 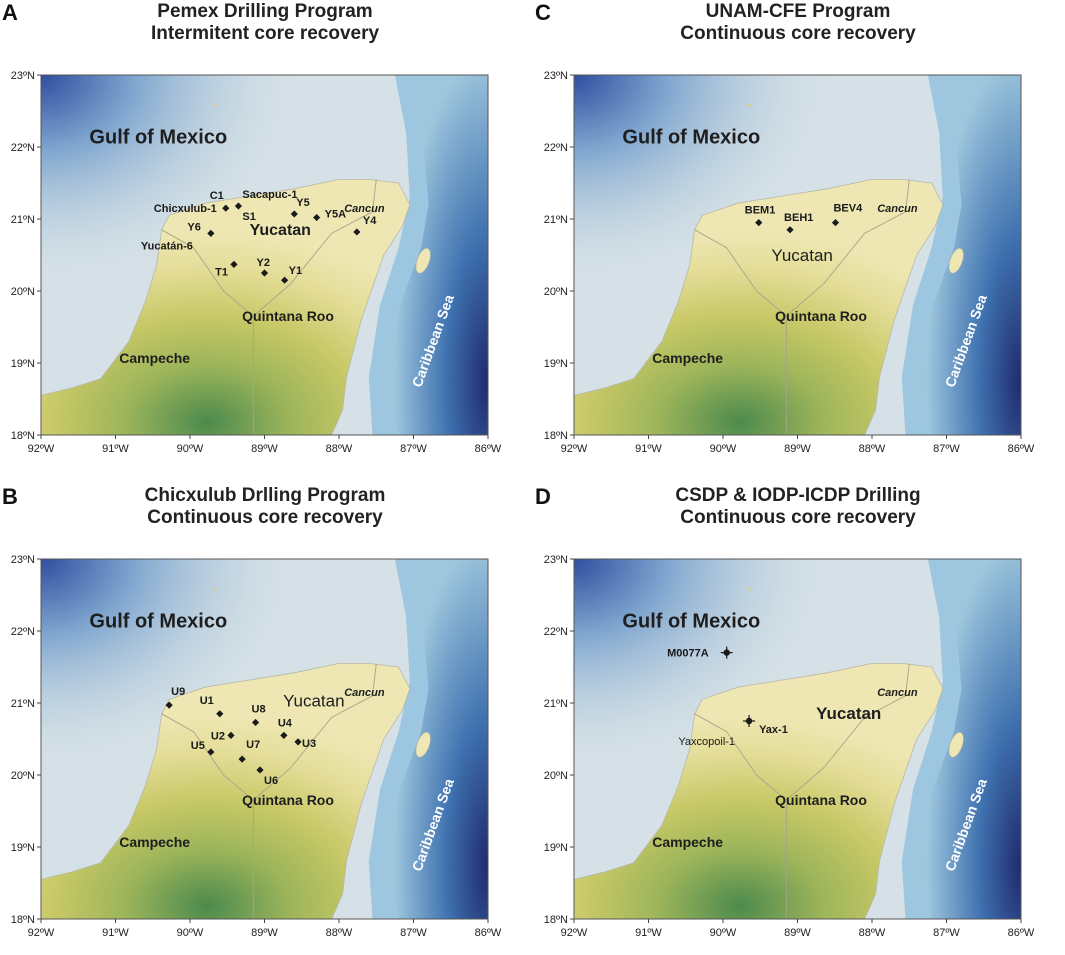 I want to click on panel-letter: C, so click(x=543, y=12).